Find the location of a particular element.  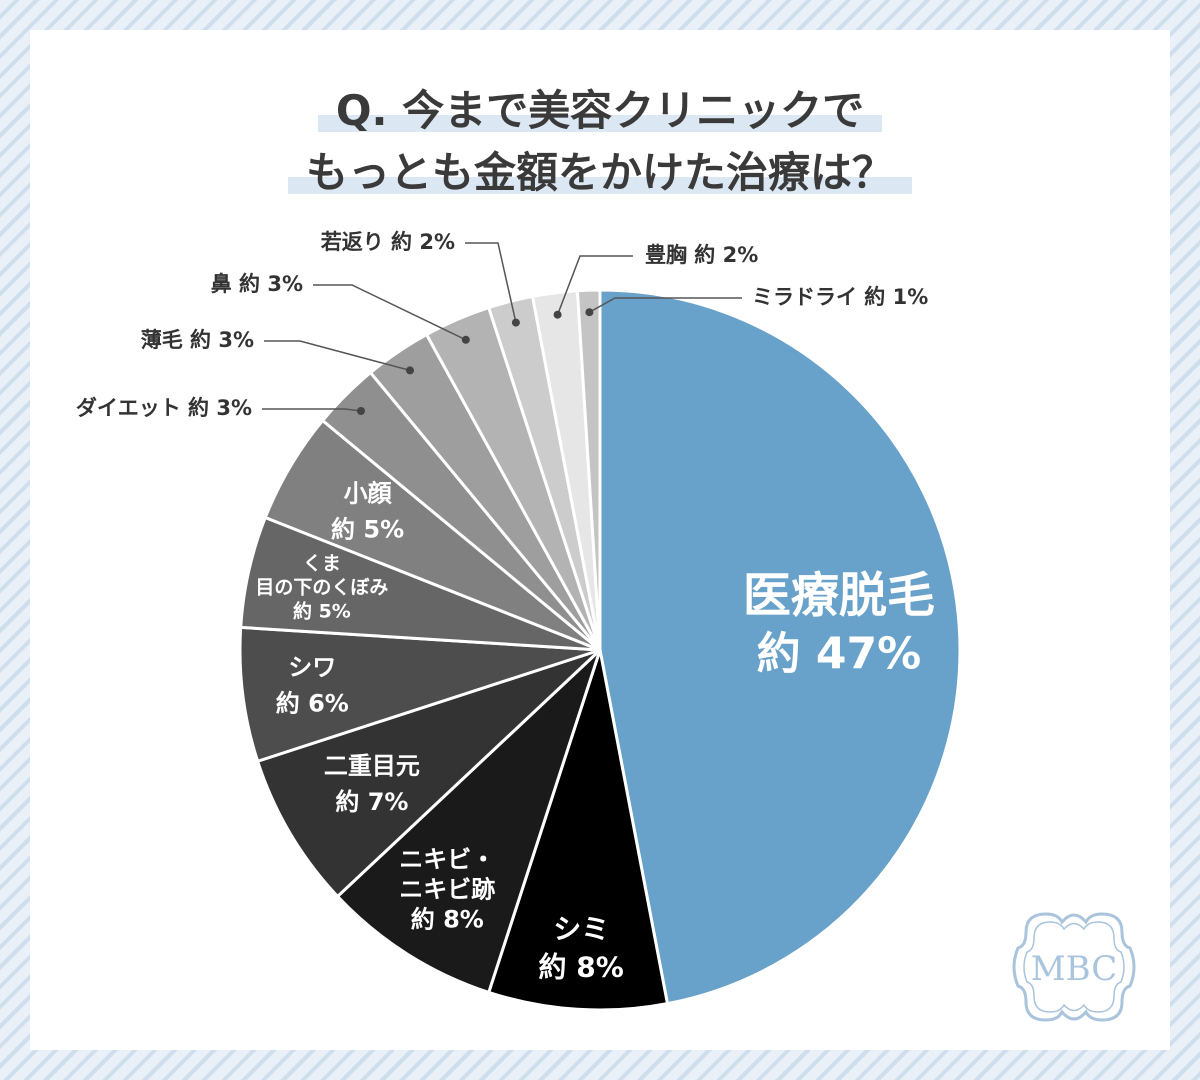

slice-10-leader-dot is located at coordinates (465, 339).